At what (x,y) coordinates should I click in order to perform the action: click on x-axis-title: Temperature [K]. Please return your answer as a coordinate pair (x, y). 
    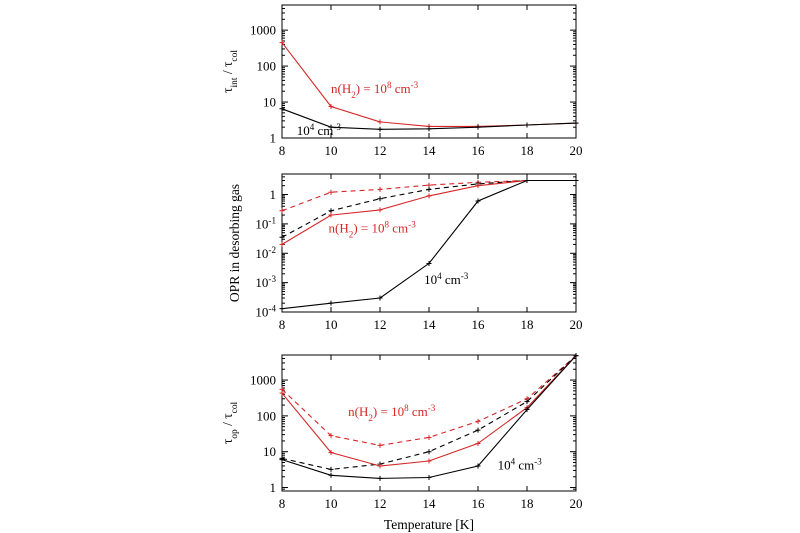
    Looking at the image, I should click on (429, 524).